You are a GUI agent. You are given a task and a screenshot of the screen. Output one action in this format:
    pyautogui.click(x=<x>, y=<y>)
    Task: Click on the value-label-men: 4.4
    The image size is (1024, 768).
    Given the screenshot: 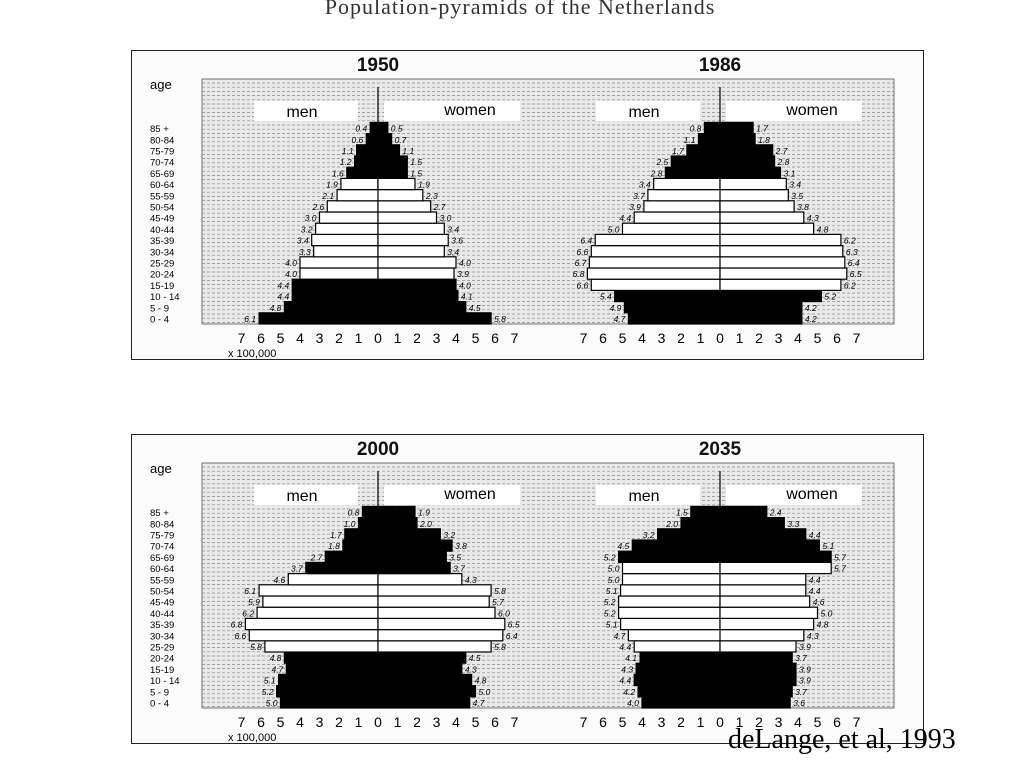 What is the action you would take?
    pyautogui.click(x=625, y=647)
    